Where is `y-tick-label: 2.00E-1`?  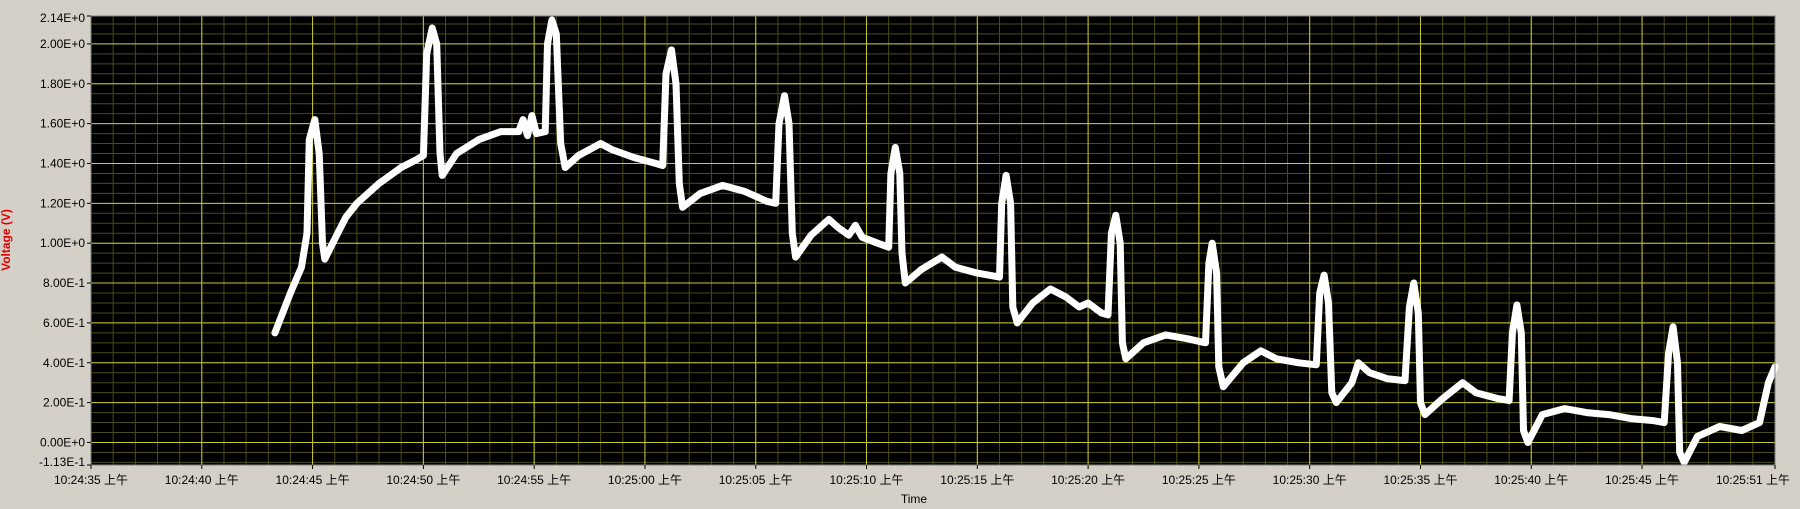
y-tick-label: 2.00E-1 is located at coordinates (64, 403).